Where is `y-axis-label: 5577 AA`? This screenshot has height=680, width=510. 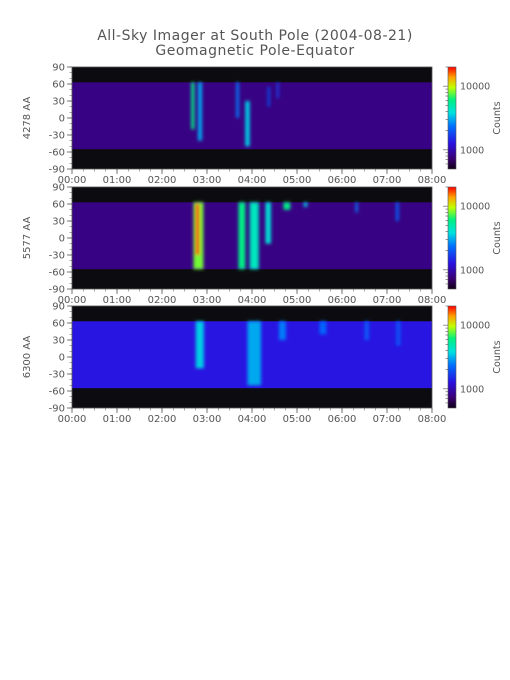
y-axis-label: 5577 AA is located at coordinates (27, 238).